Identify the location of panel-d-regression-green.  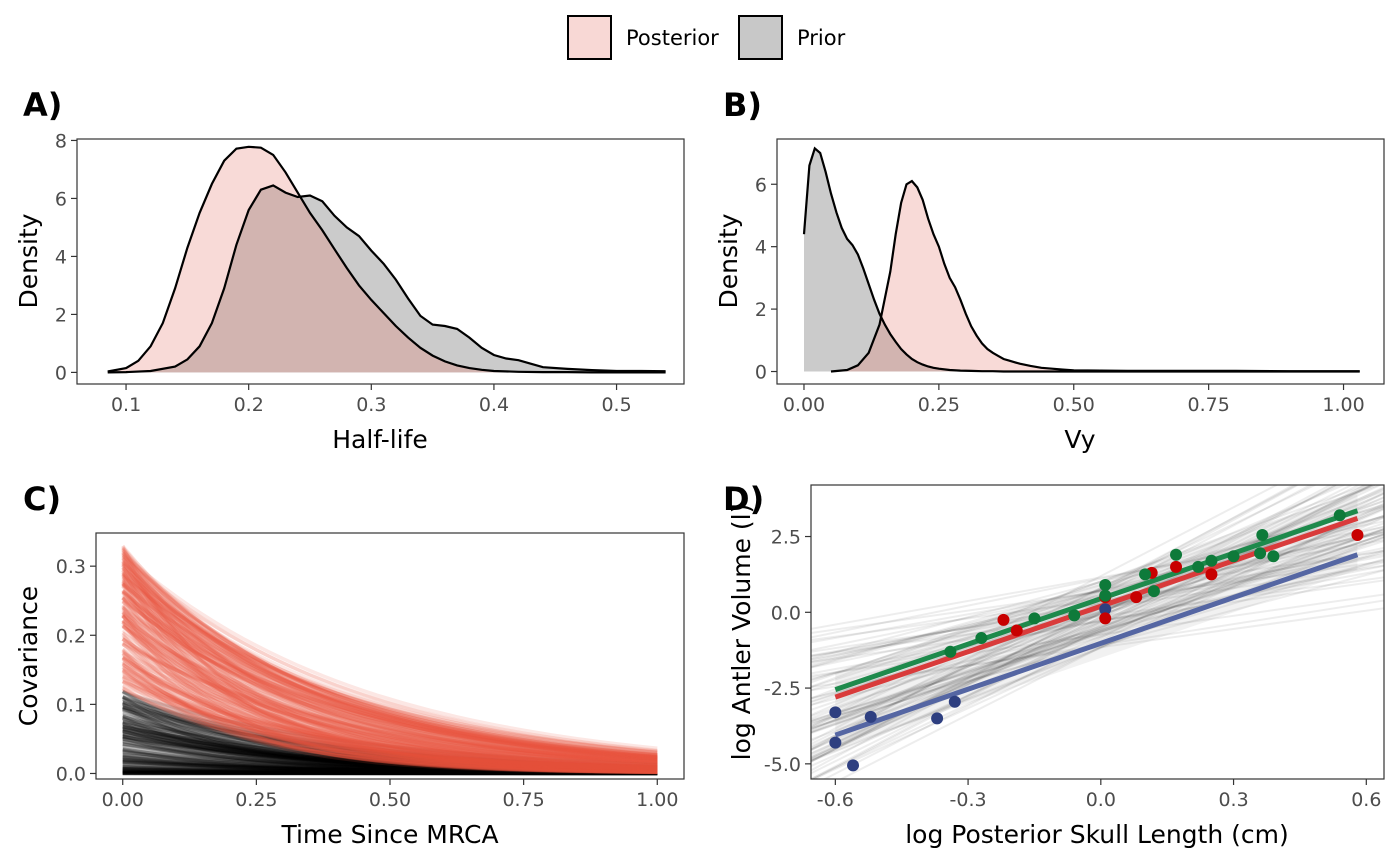
(1096, 600).